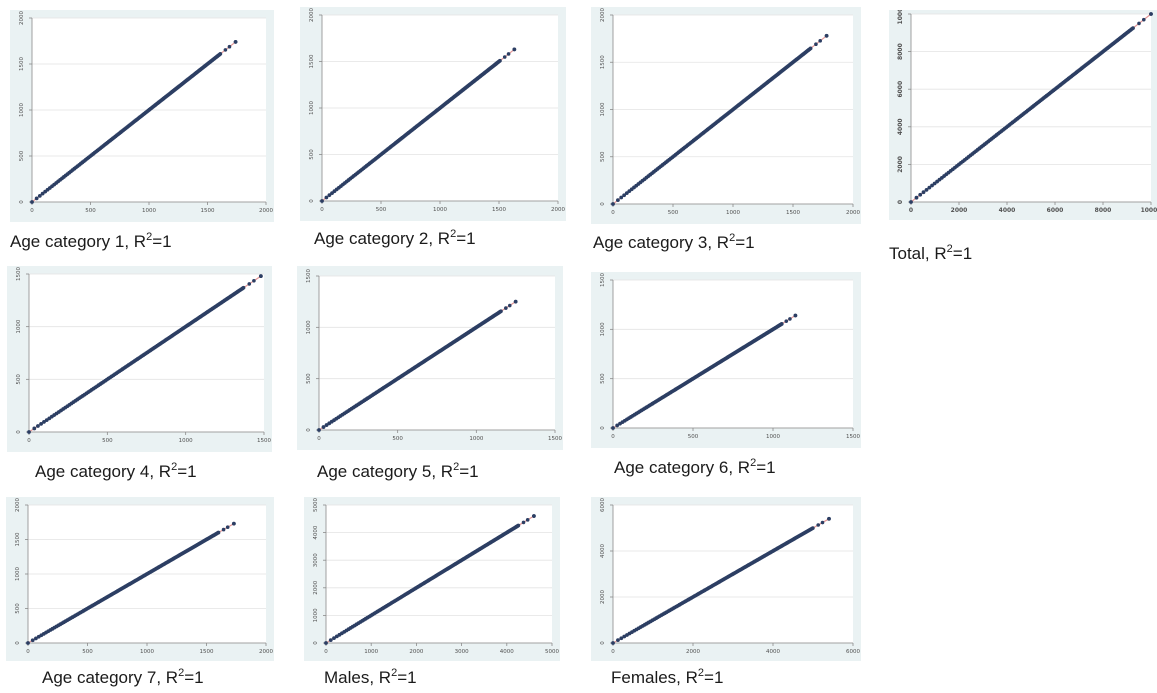 The height and width of the screenshot is (693, 1157). Describe the element at coordinates (1055, 210) in the screenshot. I see `x-tick-label: 6000` at that location.